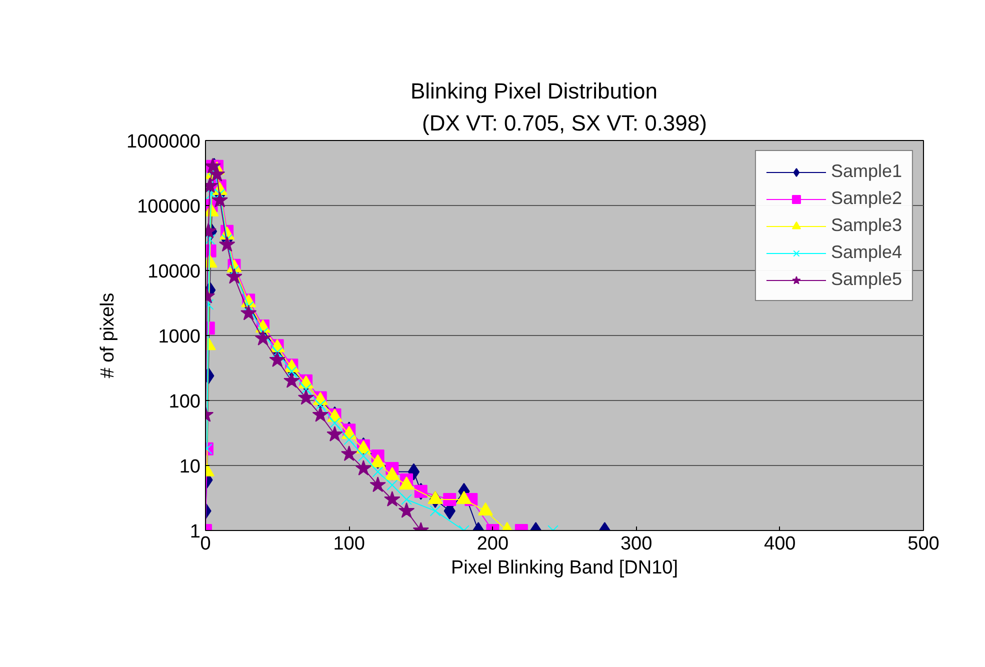 Image resolution: width=985 pixels, height=667 pixels. I want to click on legend-label: Sample3, so click(866, 225).